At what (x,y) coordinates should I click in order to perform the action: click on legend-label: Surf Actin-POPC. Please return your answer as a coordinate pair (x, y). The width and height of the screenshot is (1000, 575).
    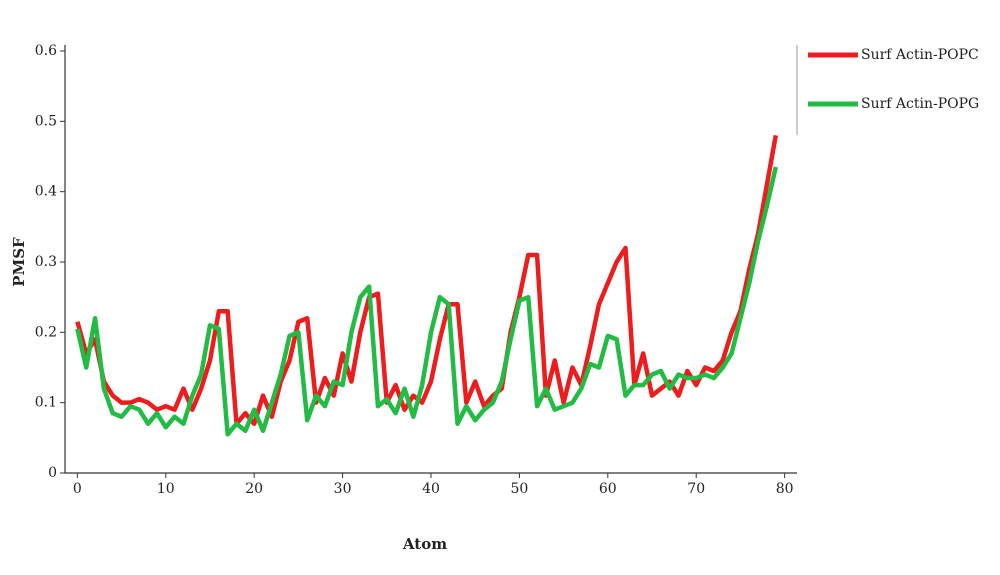
    Looking at the image, I should click on (920, 55).